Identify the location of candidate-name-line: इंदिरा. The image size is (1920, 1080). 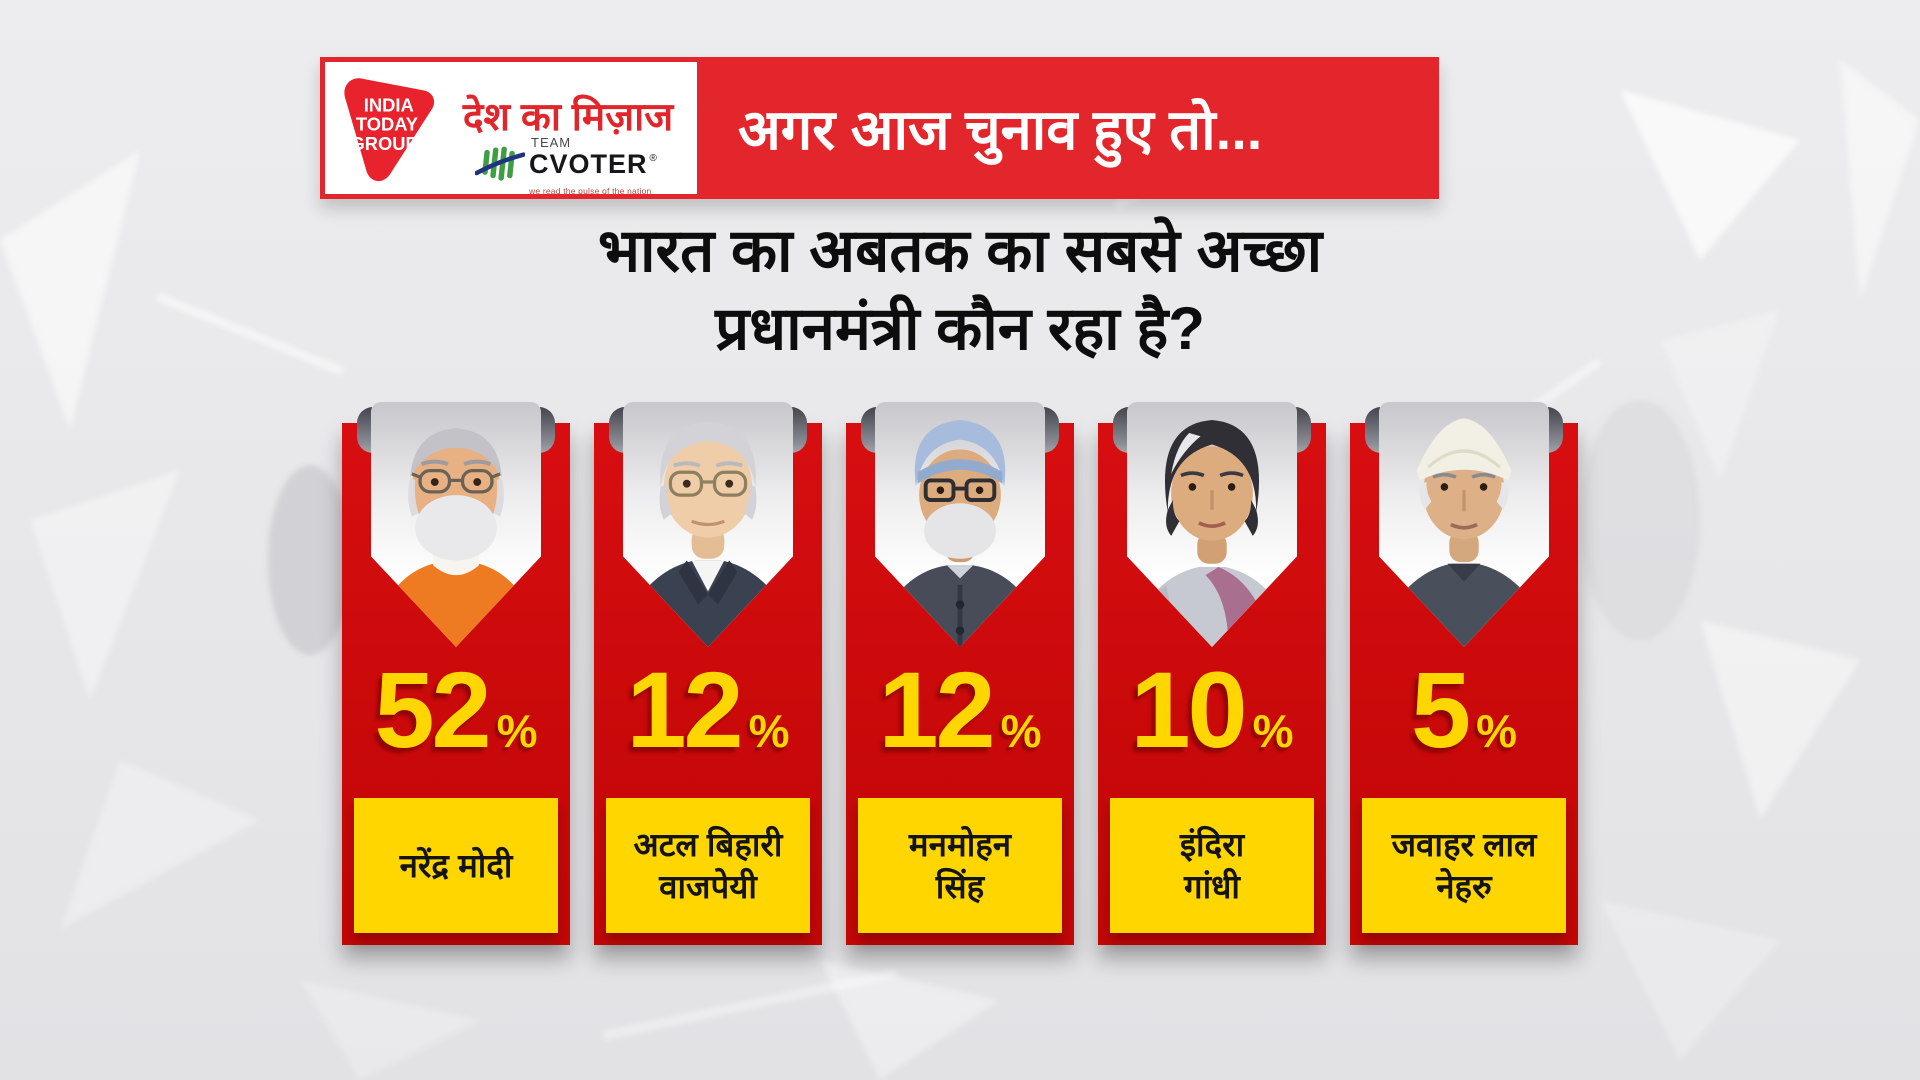
(1212, 844).